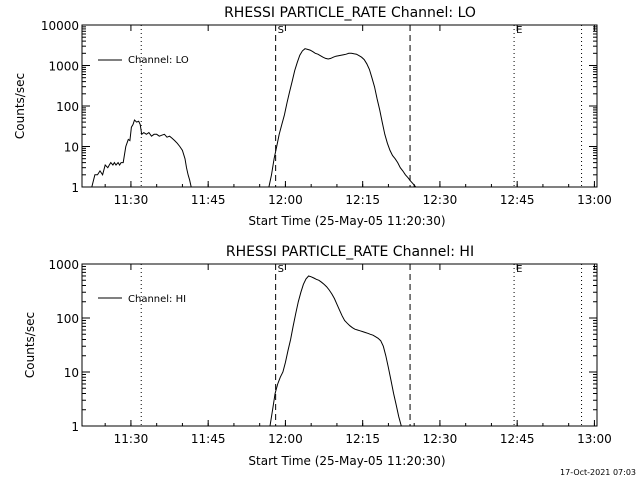 The image size is (640, 480). I want to click on hi-x-tick-label-0: 11:30, so click(131, 439).